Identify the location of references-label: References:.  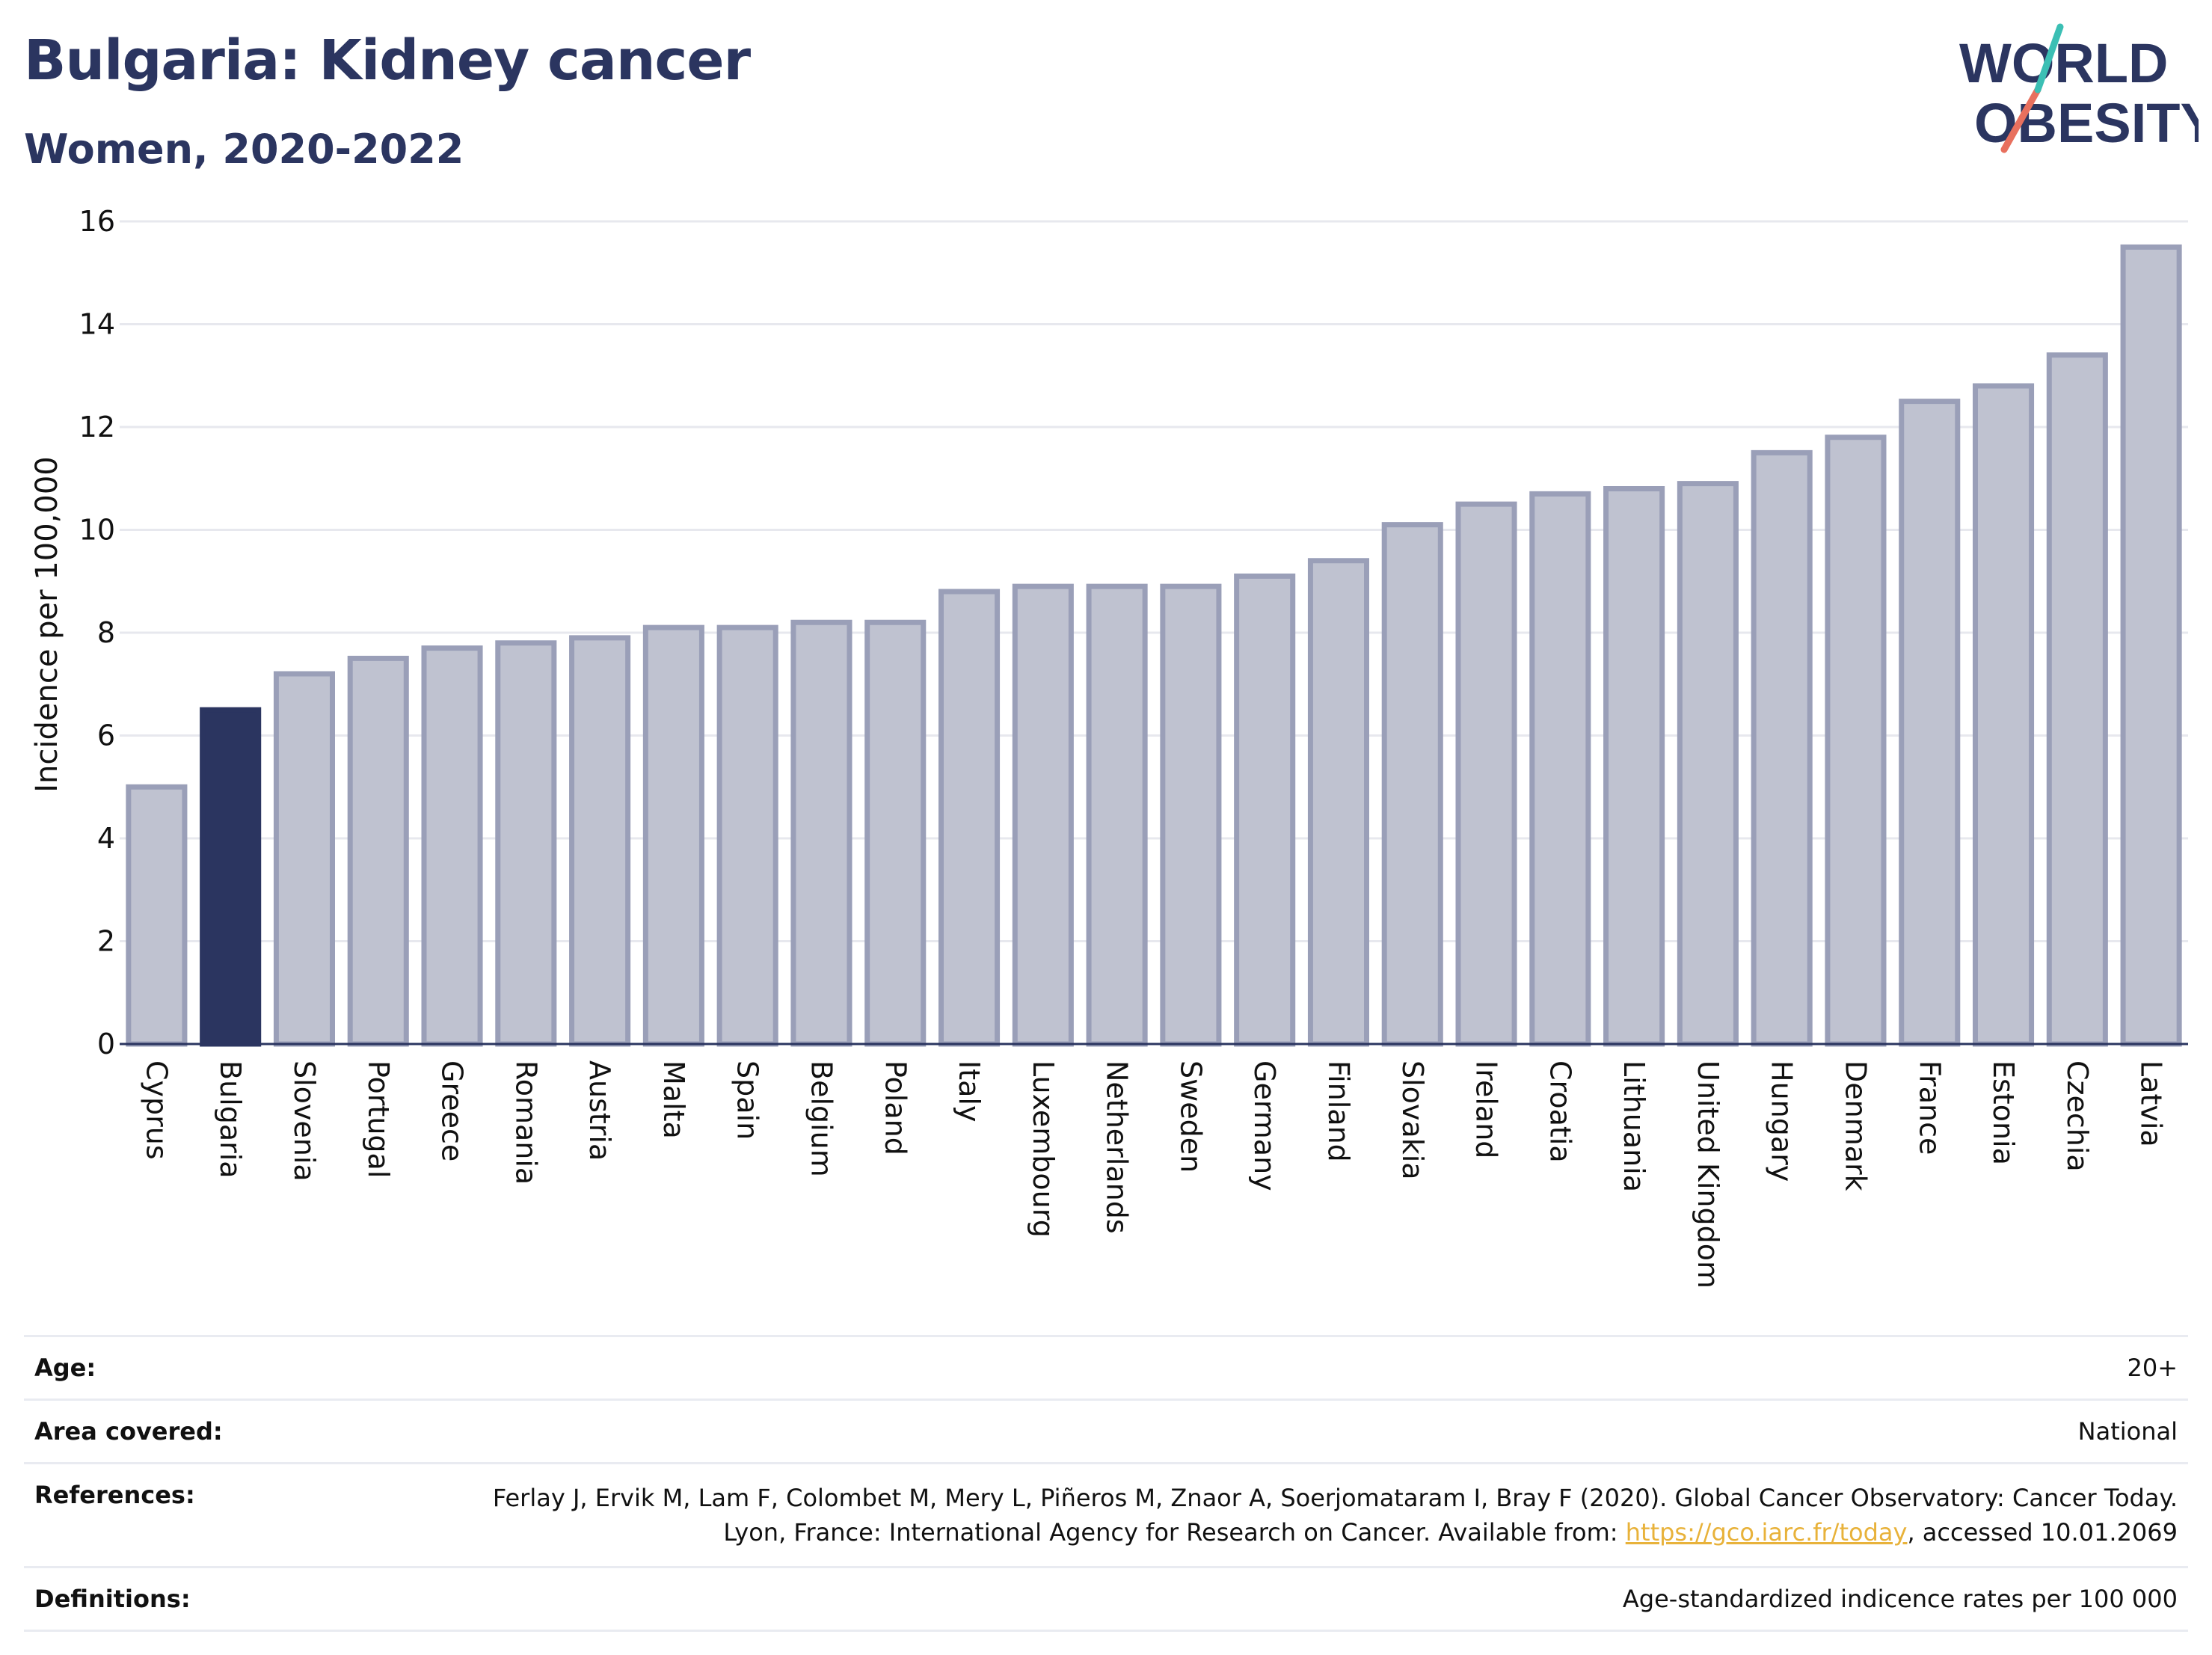
(115, 1495).